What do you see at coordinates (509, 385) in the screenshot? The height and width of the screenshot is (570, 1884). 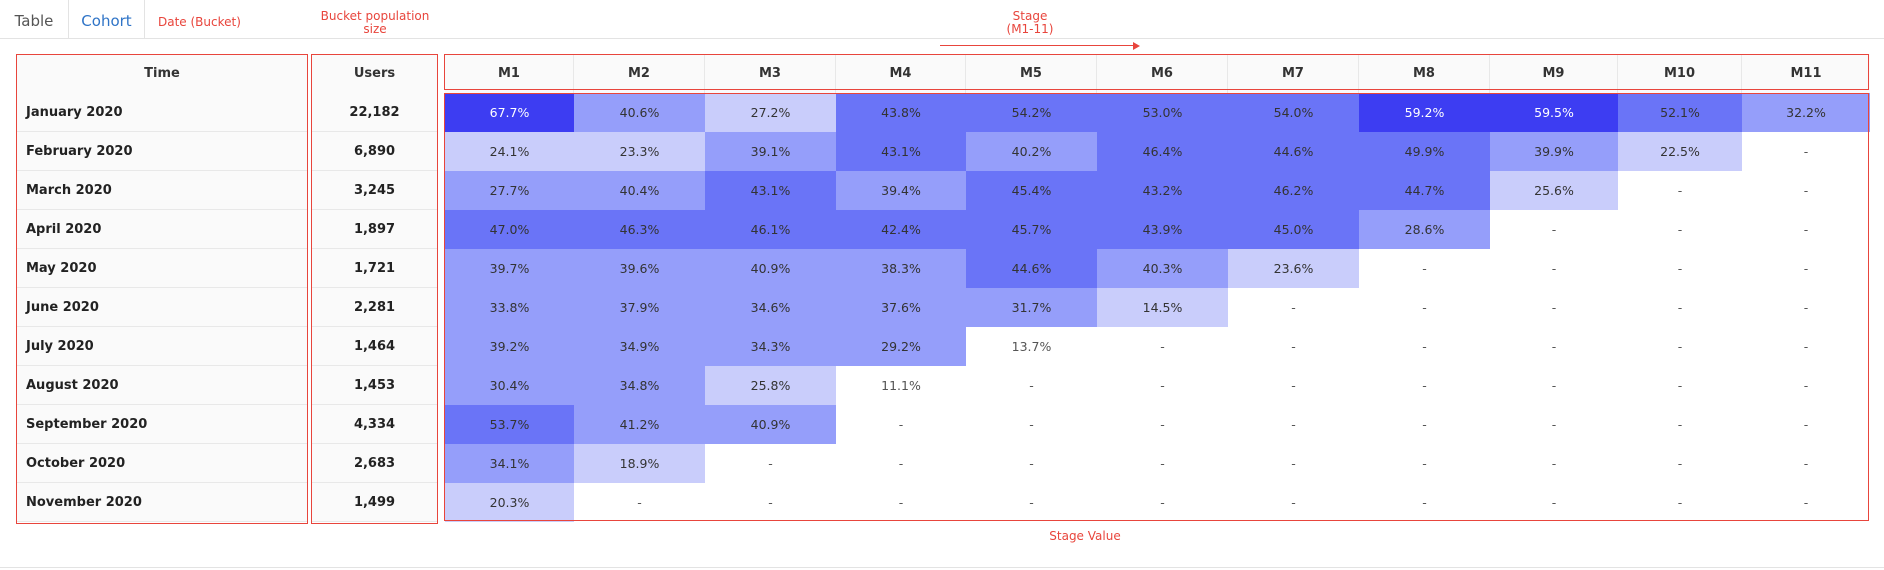 I see `stage-value-cell: 30.4%` at bounding box center [509, 385].